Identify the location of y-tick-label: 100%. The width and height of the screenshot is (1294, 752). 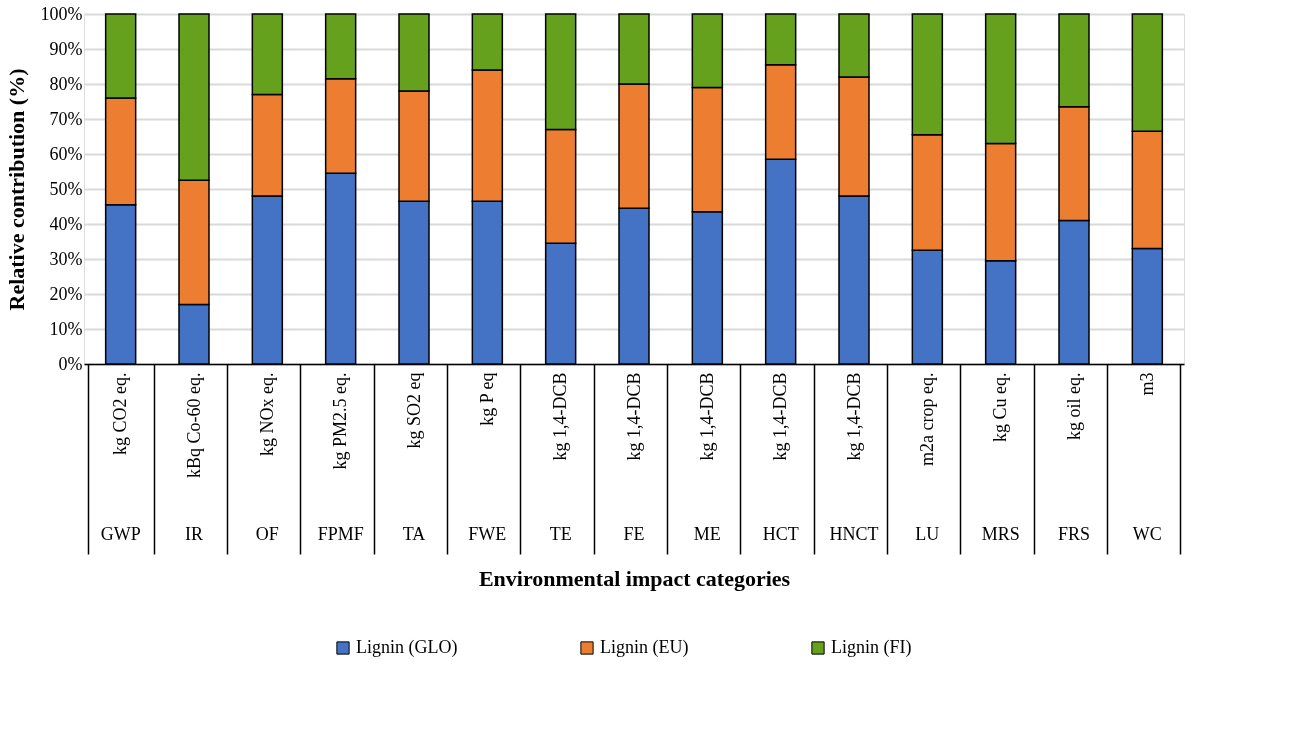
(61, 13).